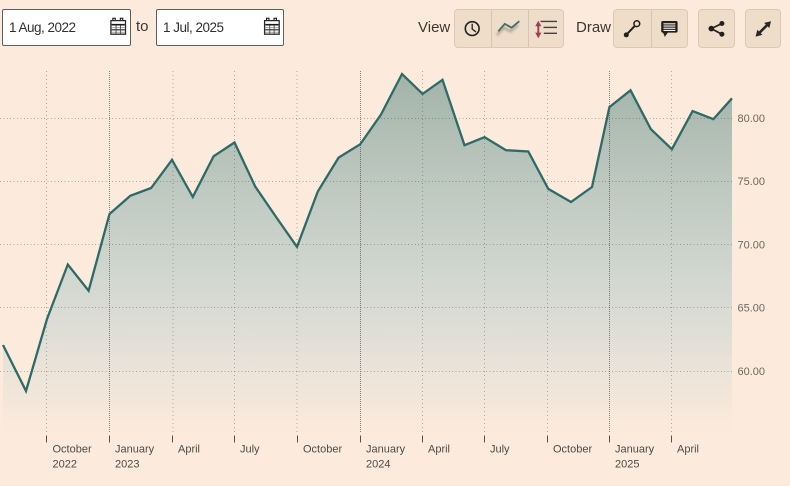 This screenshot has height=486, width=790. What do you see at coordinates (65, 464) in the screenshot?
I see `svg-text: 2022` at bounding box center [65, 464].